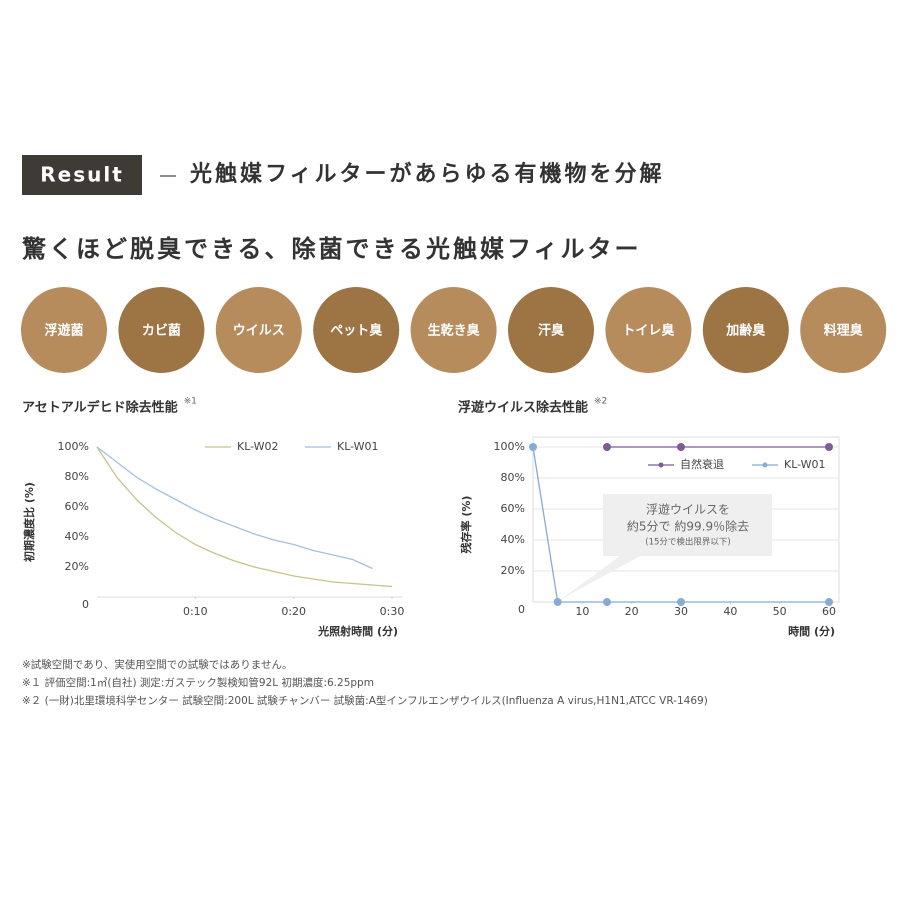  What do you see at coordinates (829, 611) in the screenshot?
I see `x-tick-label: 60` at bounding box center [829, 611].